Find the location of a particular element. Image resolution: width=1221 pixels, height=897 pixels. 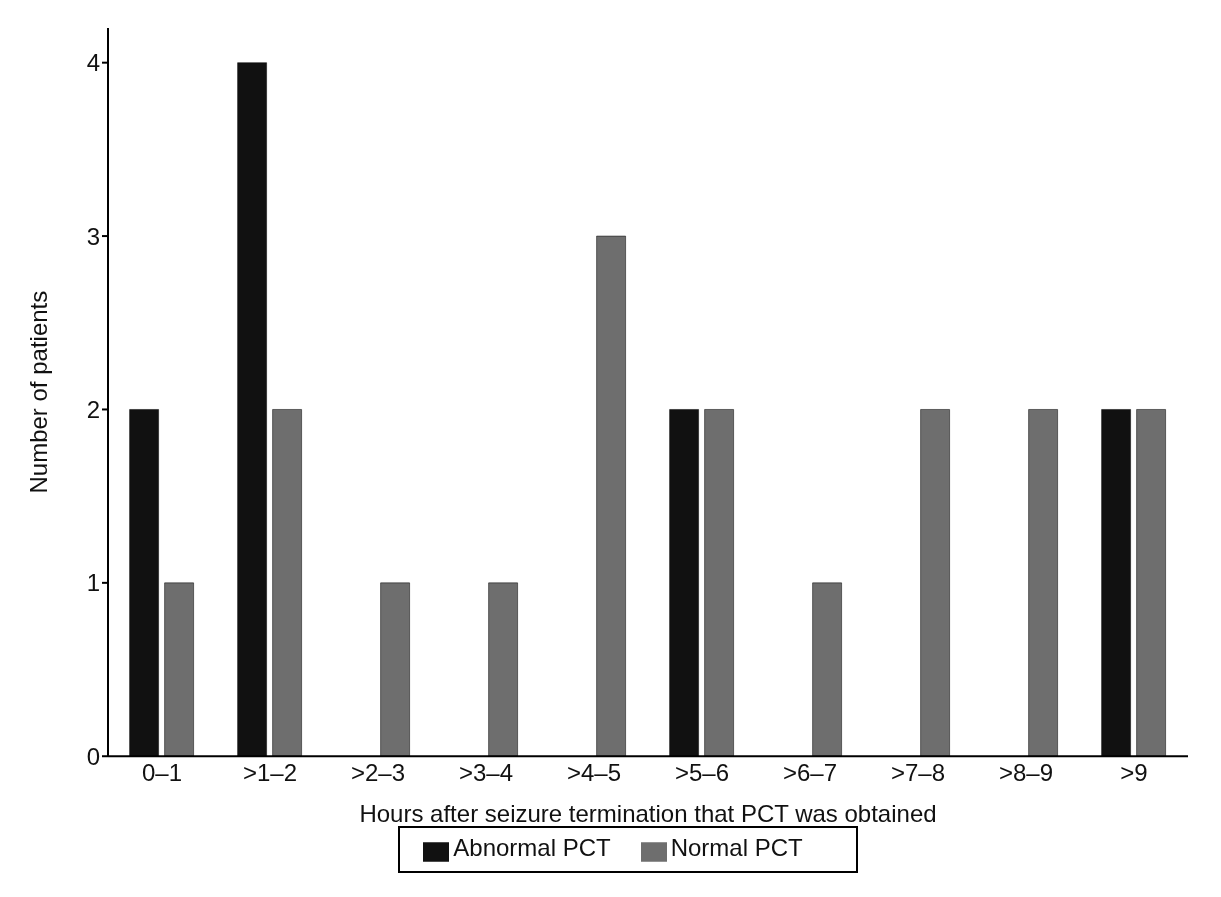

x-tick-label: >4–5 is located at coordinates (594, 773).